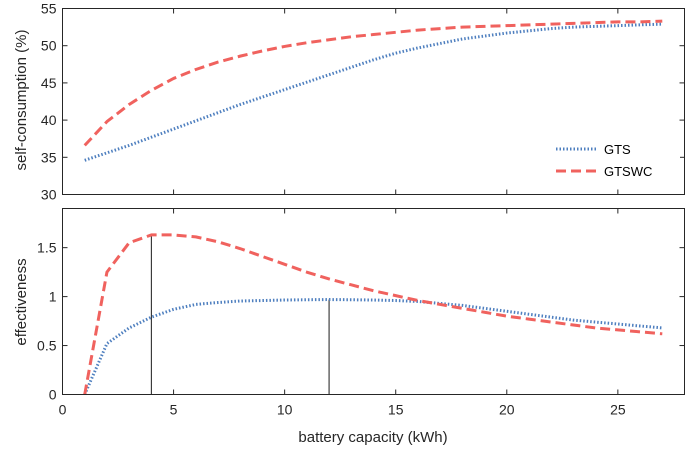 Image resolution: width=699 pixels, height=451 pixels. I want to click on top-y-tick-label-4: 50, so click(49, 46).